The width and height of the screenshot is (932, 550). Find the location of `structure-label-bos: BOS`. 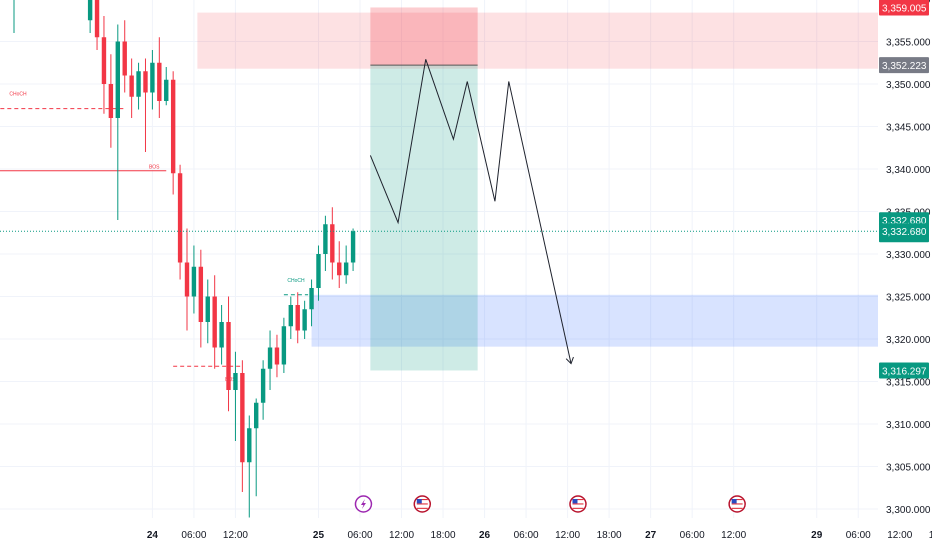

structure-label-bos: BOS is located at coordinates (154, 168).